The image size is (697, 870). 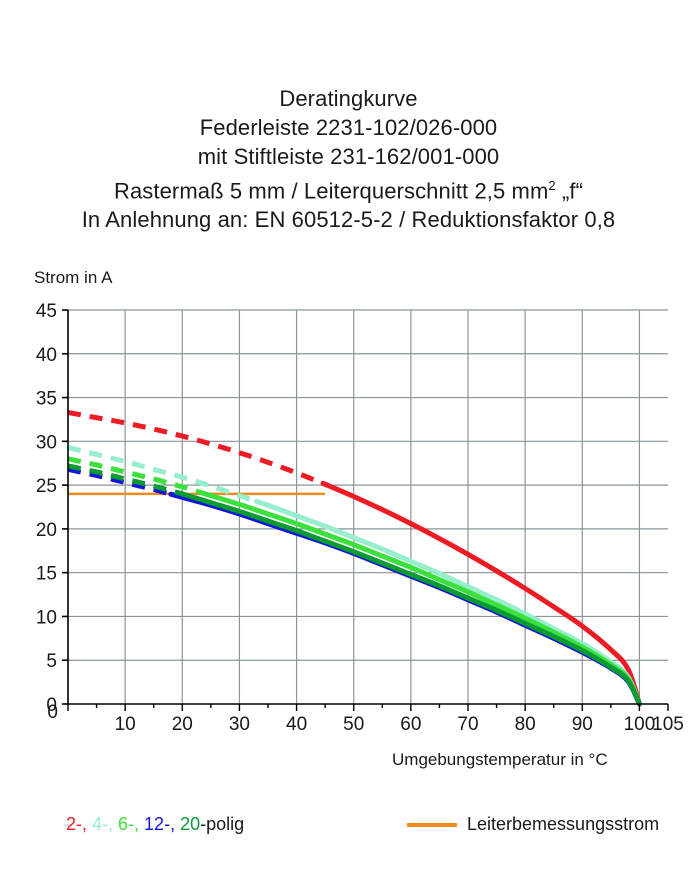 I want to click on series-line-dashed-20-polig, so click(x=127, y=480).